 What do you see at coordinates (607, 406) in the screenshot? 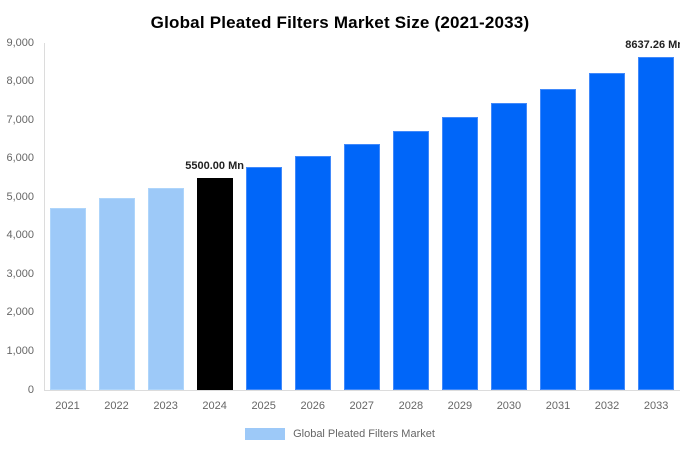
I see `x-tick-label: 2032` at bounding box center [607, 406].